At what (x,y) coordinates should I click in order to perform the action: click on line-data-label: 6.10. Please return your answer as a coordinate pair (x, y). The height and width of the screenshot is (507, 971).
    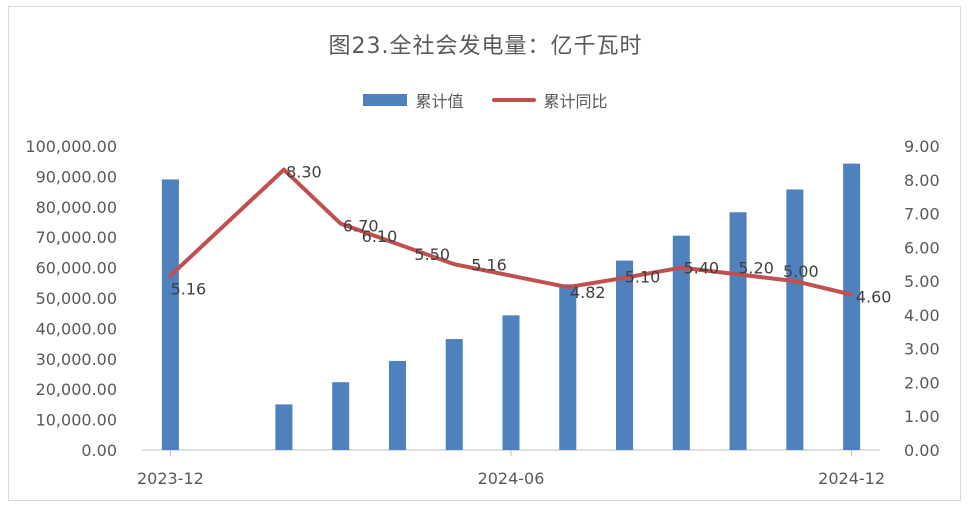
    Looking at the image, I should click on (380, 236).